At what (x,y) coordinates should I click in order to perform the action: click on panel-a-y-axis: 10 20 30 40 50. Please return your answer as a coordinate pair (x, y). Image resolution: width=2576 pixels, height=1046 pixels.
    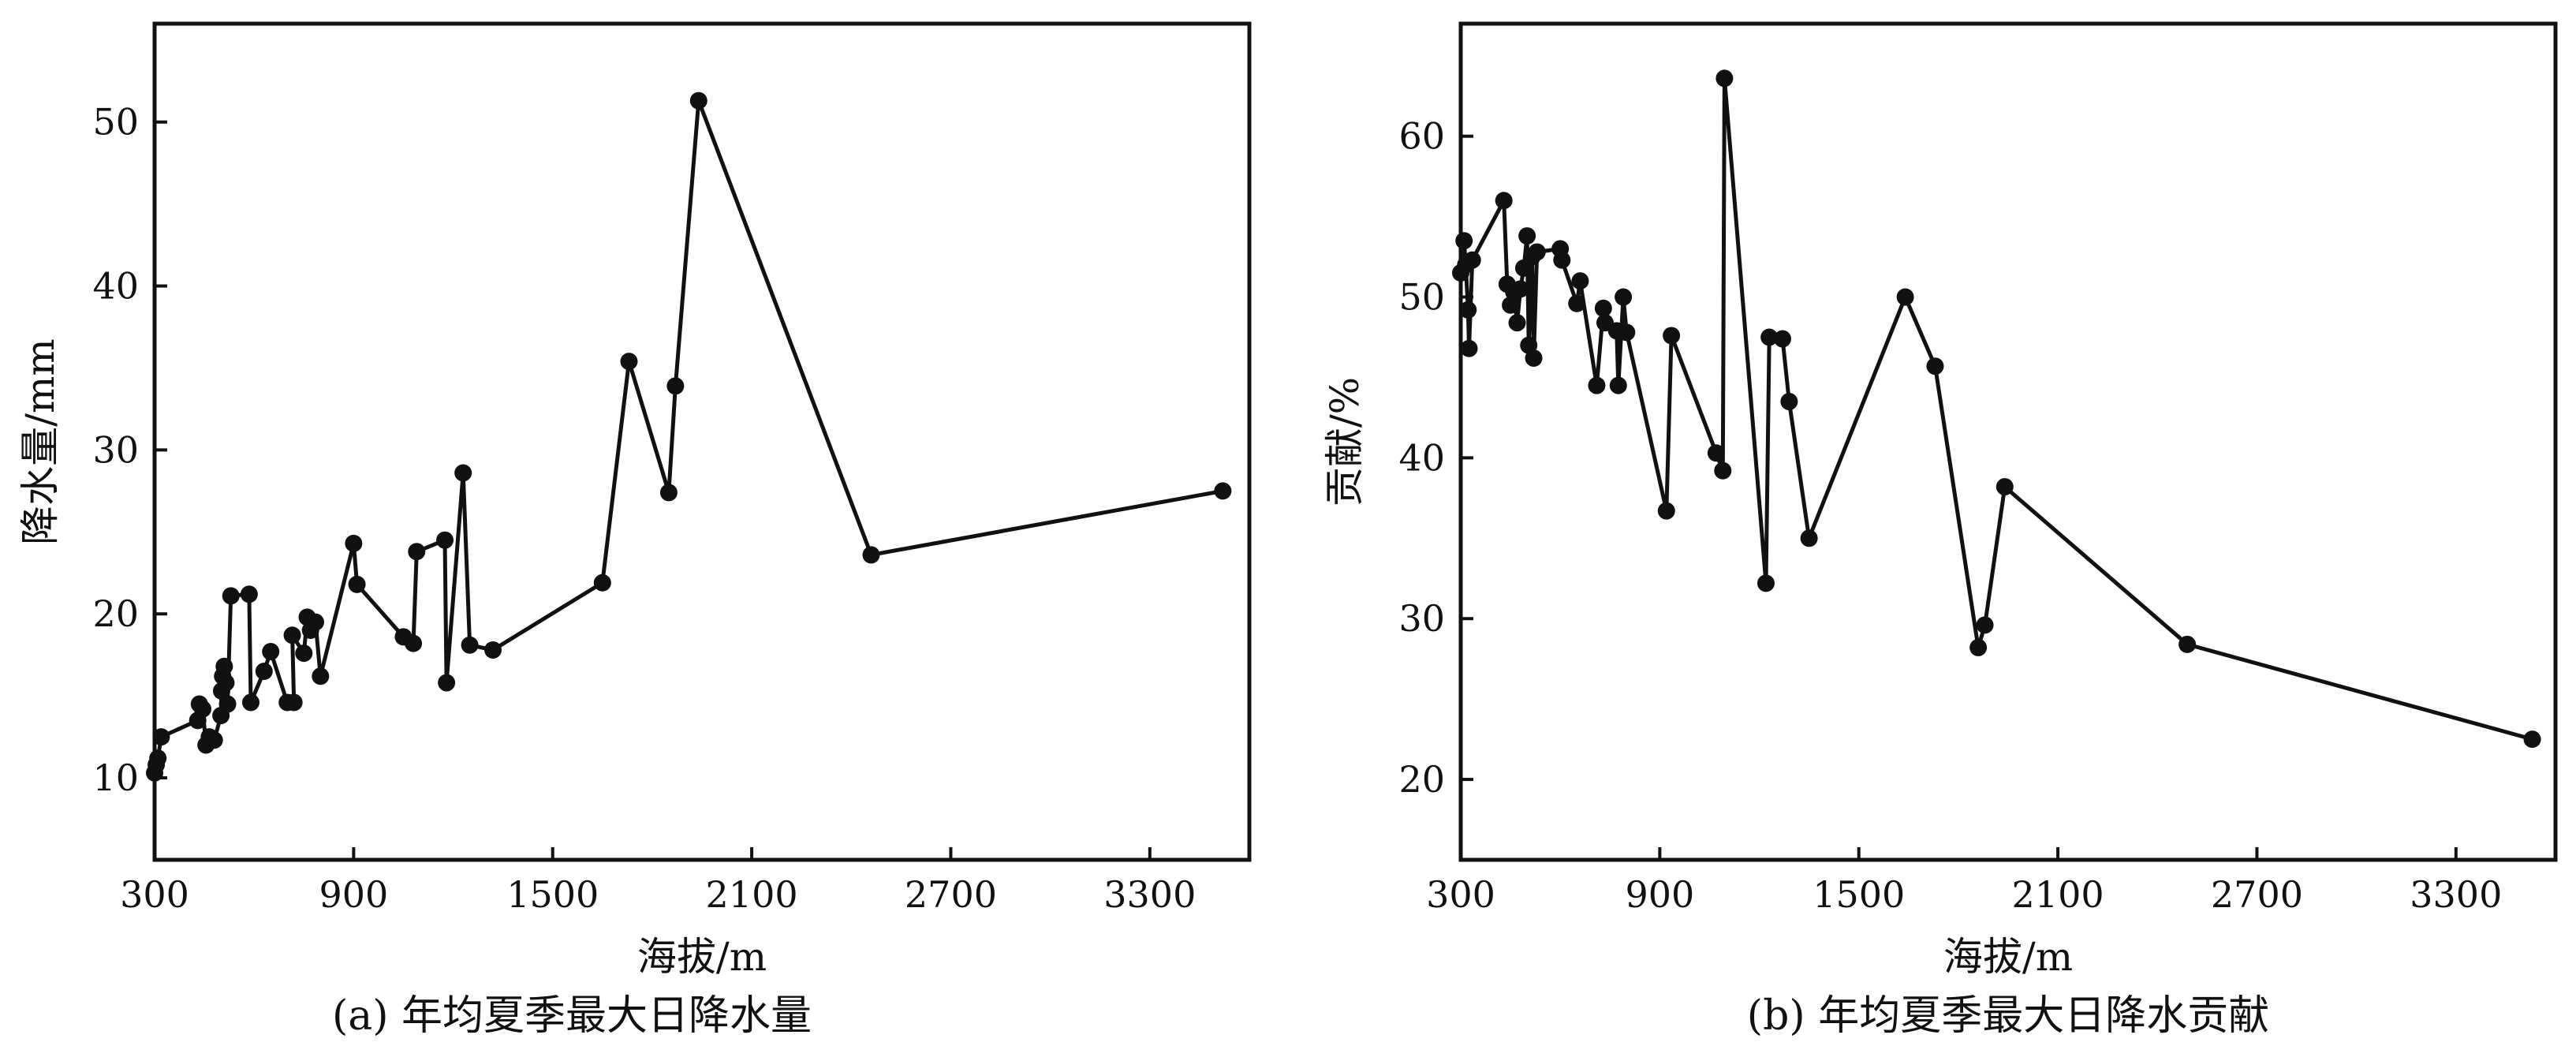
    Looking at the image, I should click on (129, 450).